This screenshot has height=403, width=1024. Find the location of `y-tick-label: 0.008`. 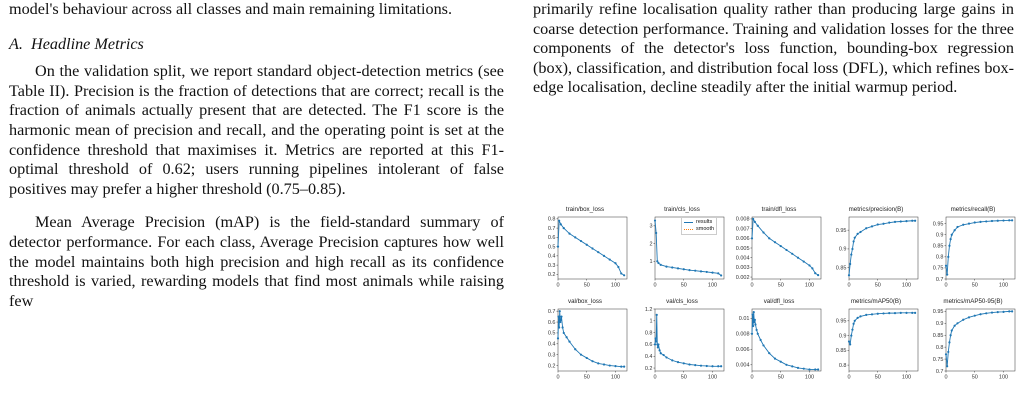

y-tick-label: 0.008 is located at coordinates (743, 335).